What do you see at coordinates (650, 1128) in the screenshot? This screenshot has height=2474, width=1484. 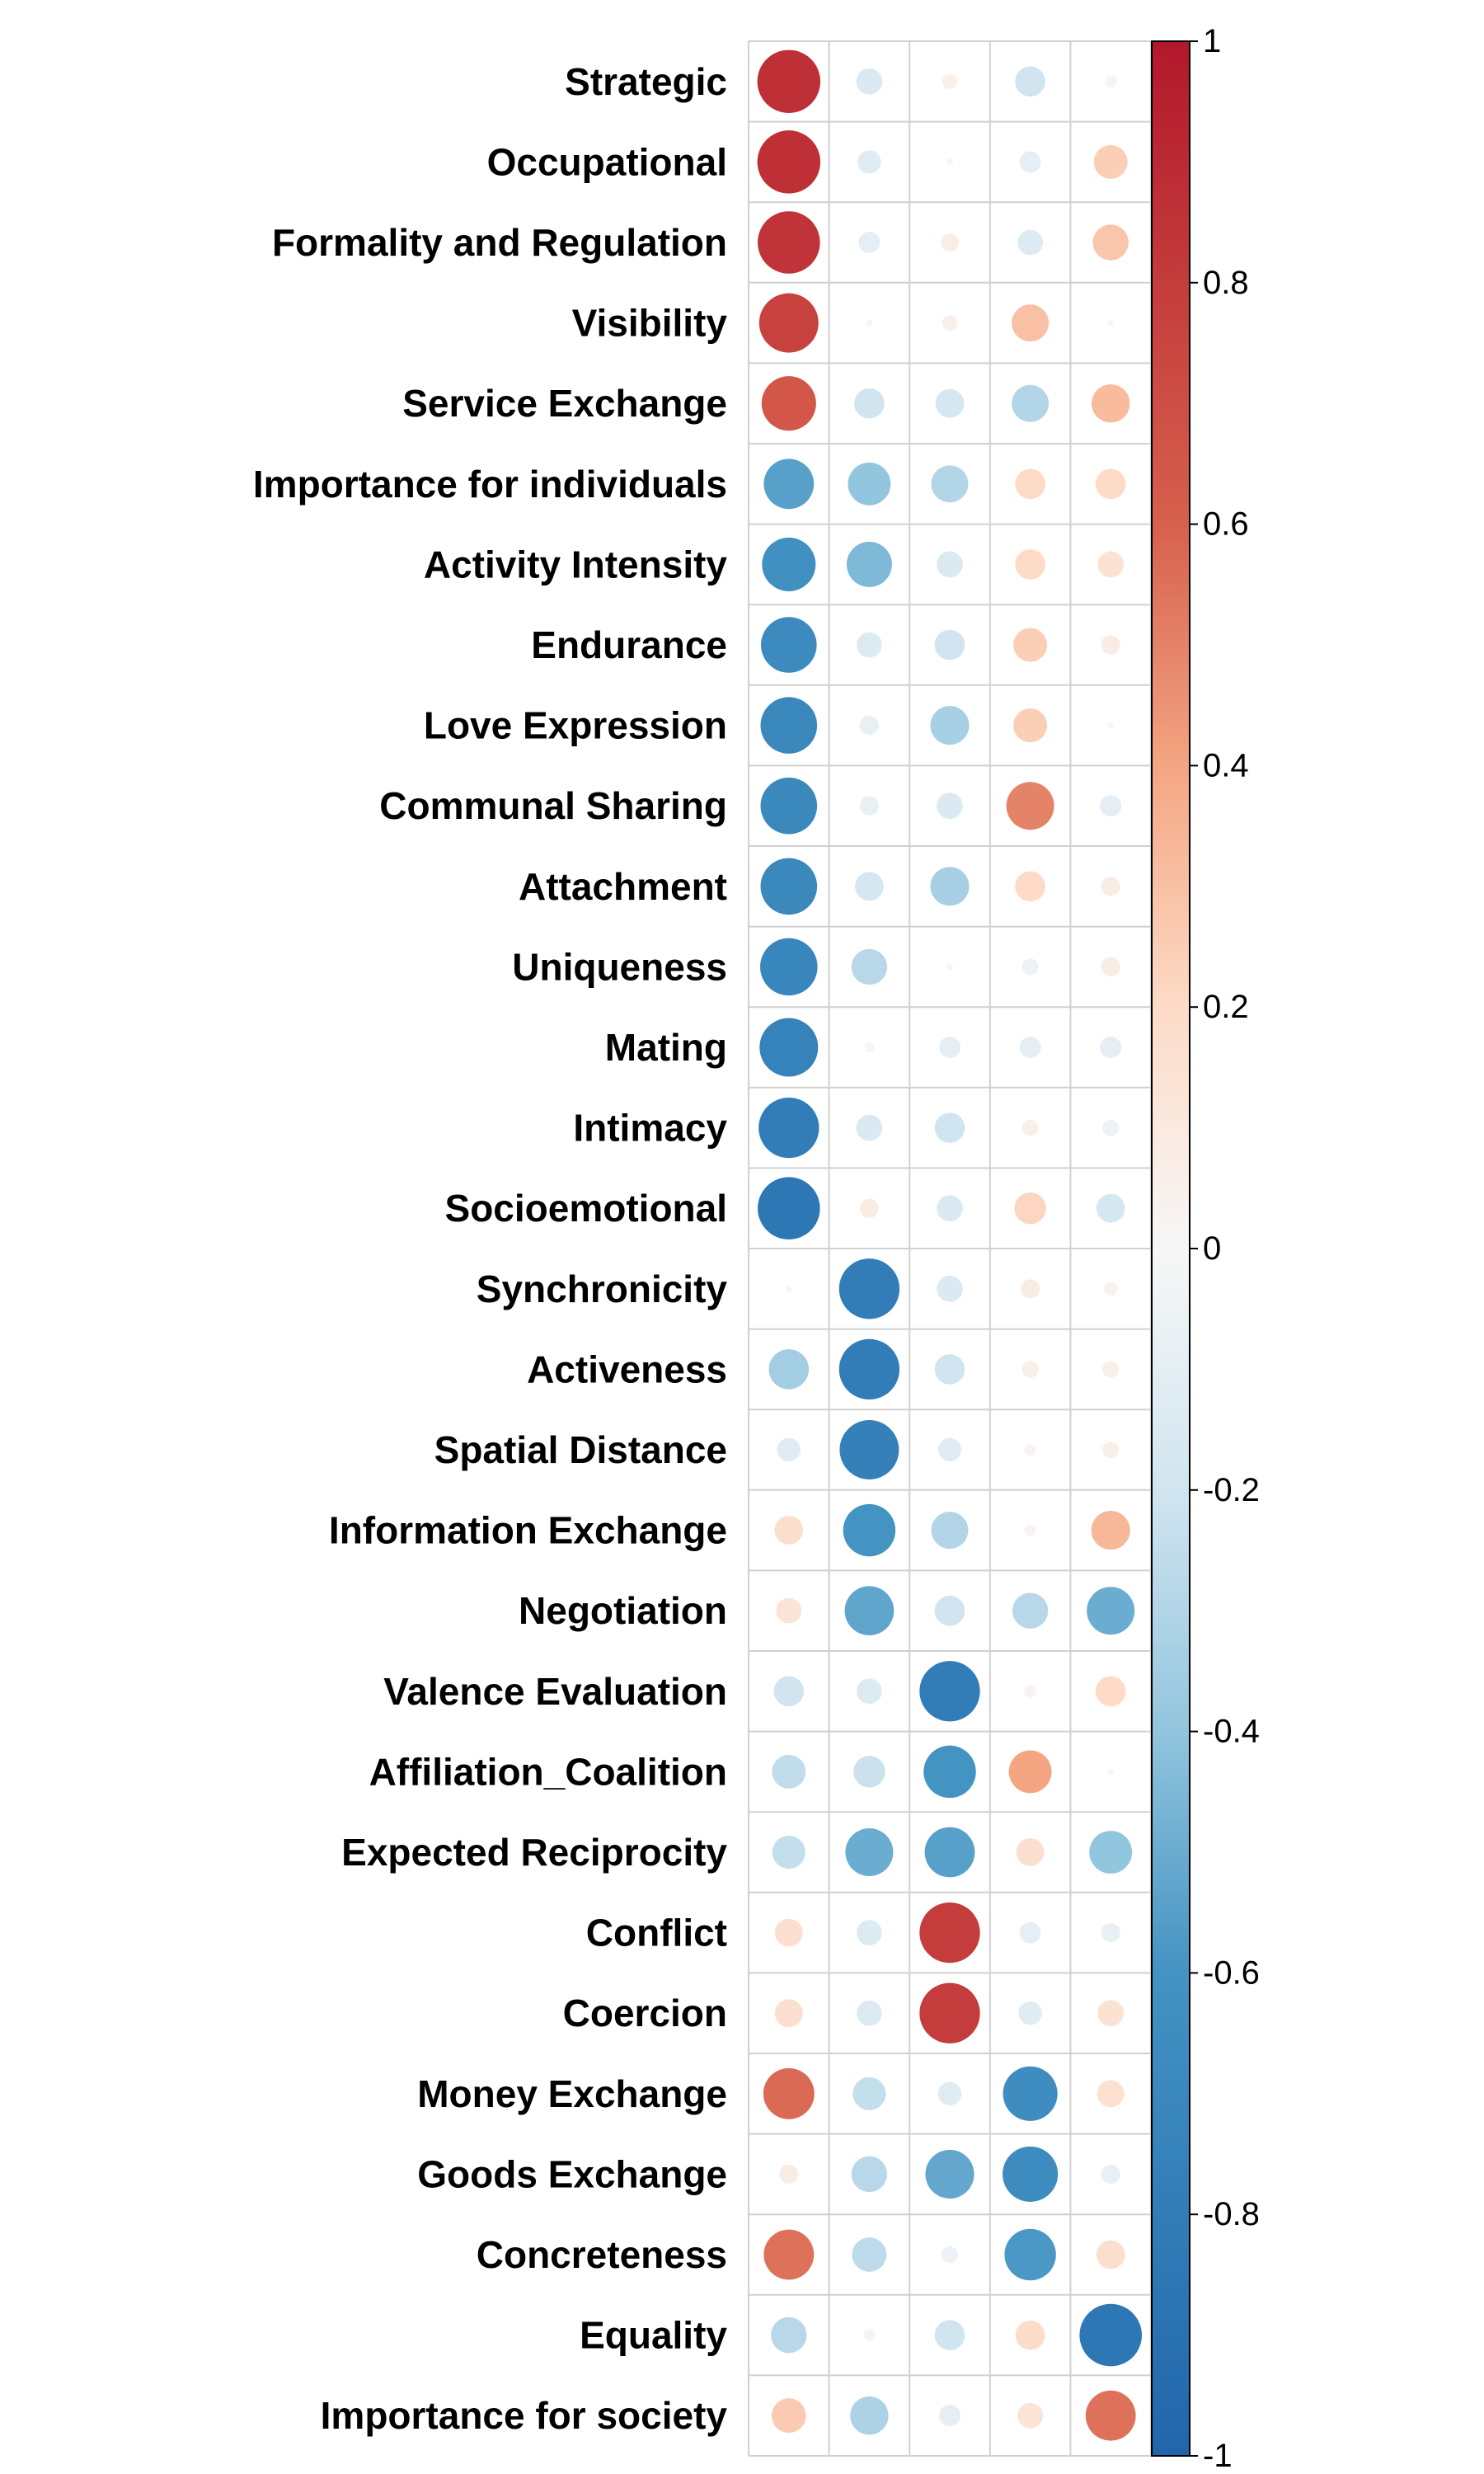 I see `row-label: Intimacy` at bounding box center [650, 1128].